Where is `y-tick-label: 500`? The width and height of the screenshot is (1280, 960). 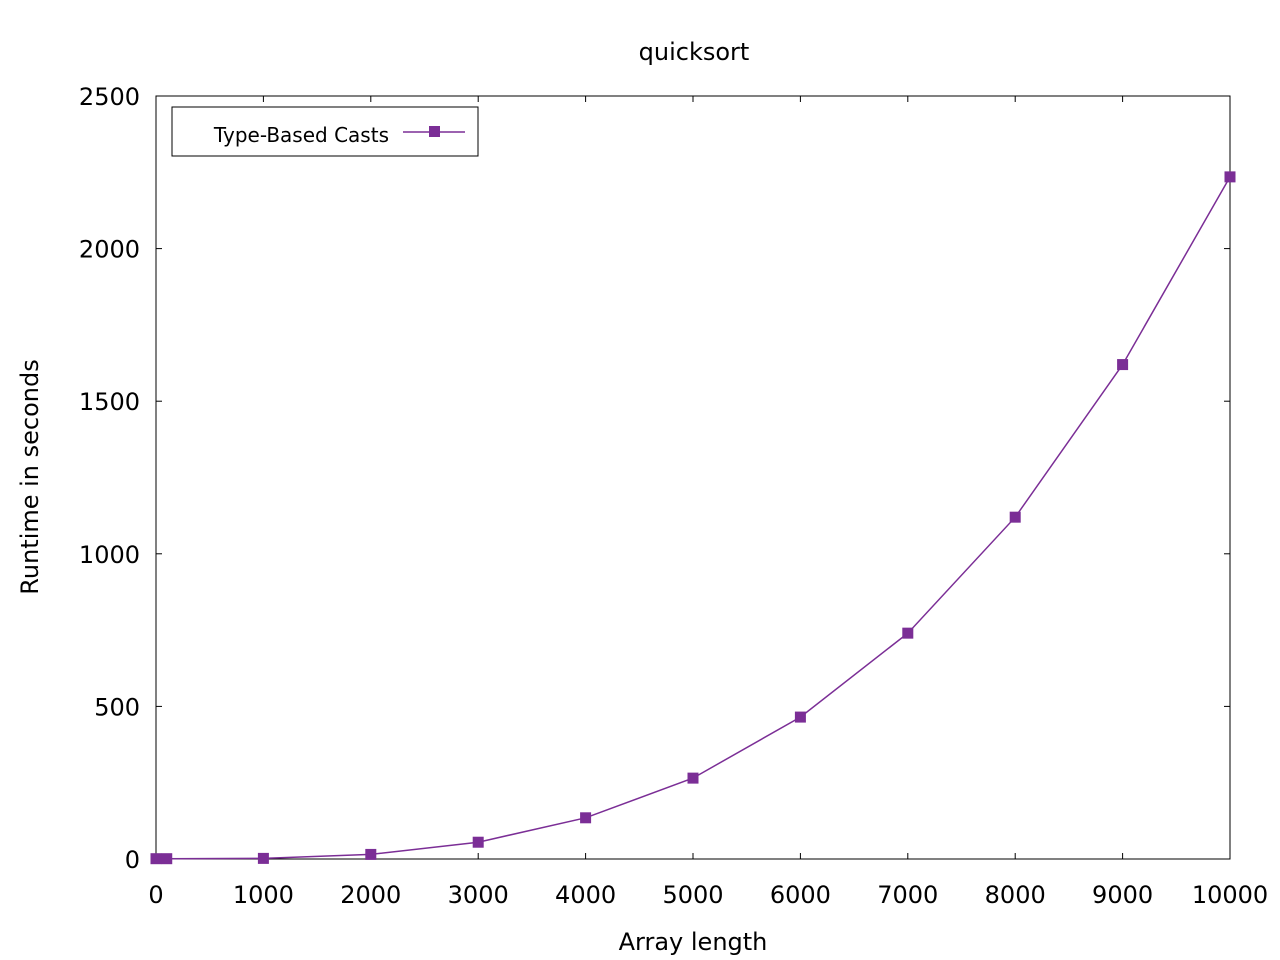
y-tick-label: 500 is located at coordinates (117, 707).